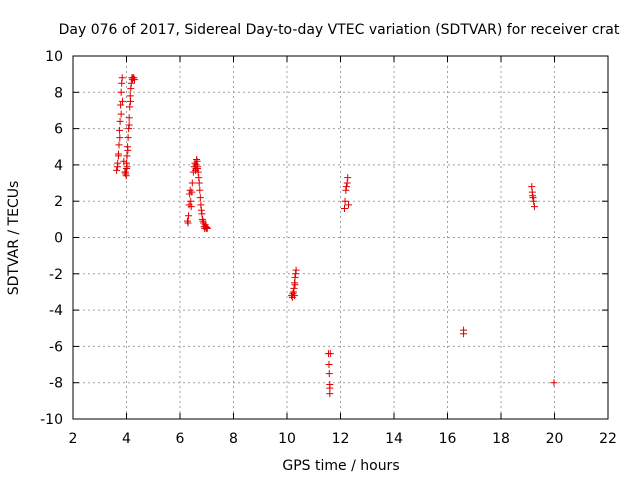 The height and width of the screenshot is (480, 640). What do you see at coordinates (56, 384) in the screenshot?
I see `y-tick-label: -8` at bounding box center [56, 384].